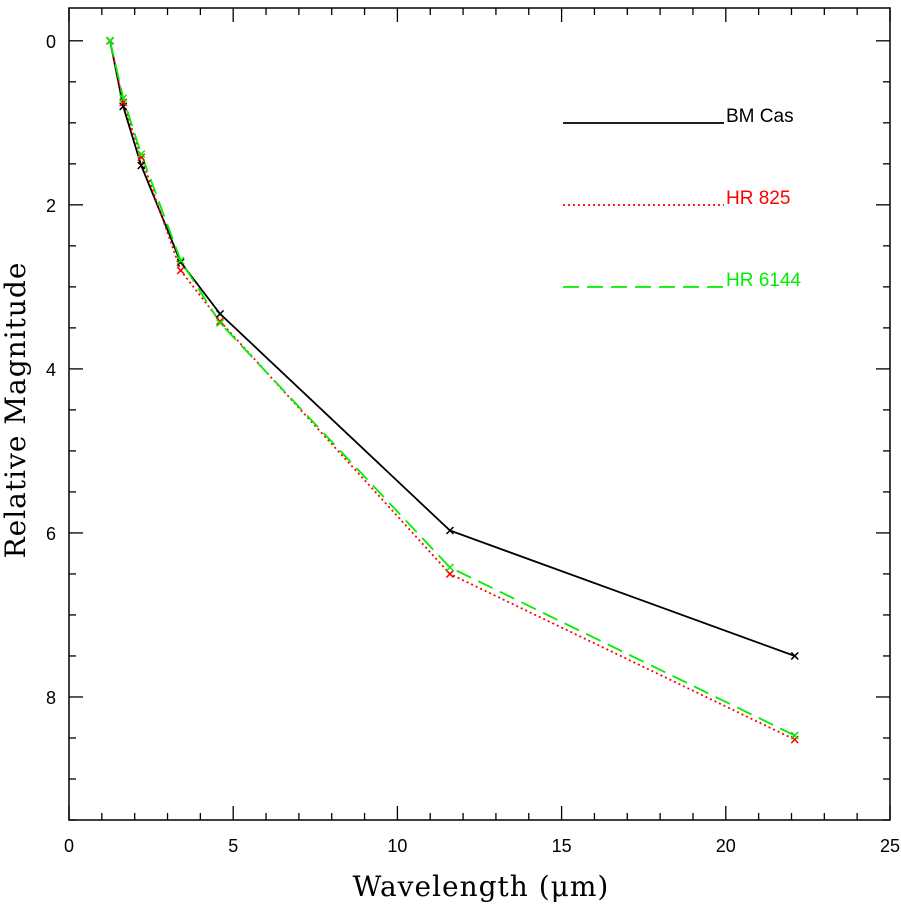 This screenshot has width=901, height=909. What do you see at coordinates (51, 534) in the screenshot?
I see `y-tick-label: 6` at bounding box center [51, 534].